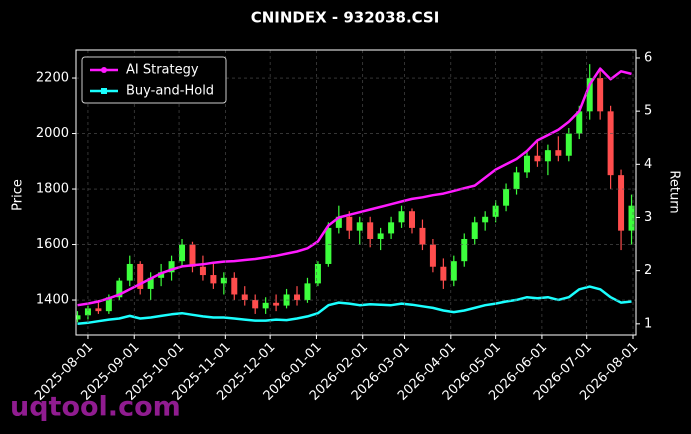  I want to click on chart-title: CNINDEX - 932038.CSI, so click(345, 18).